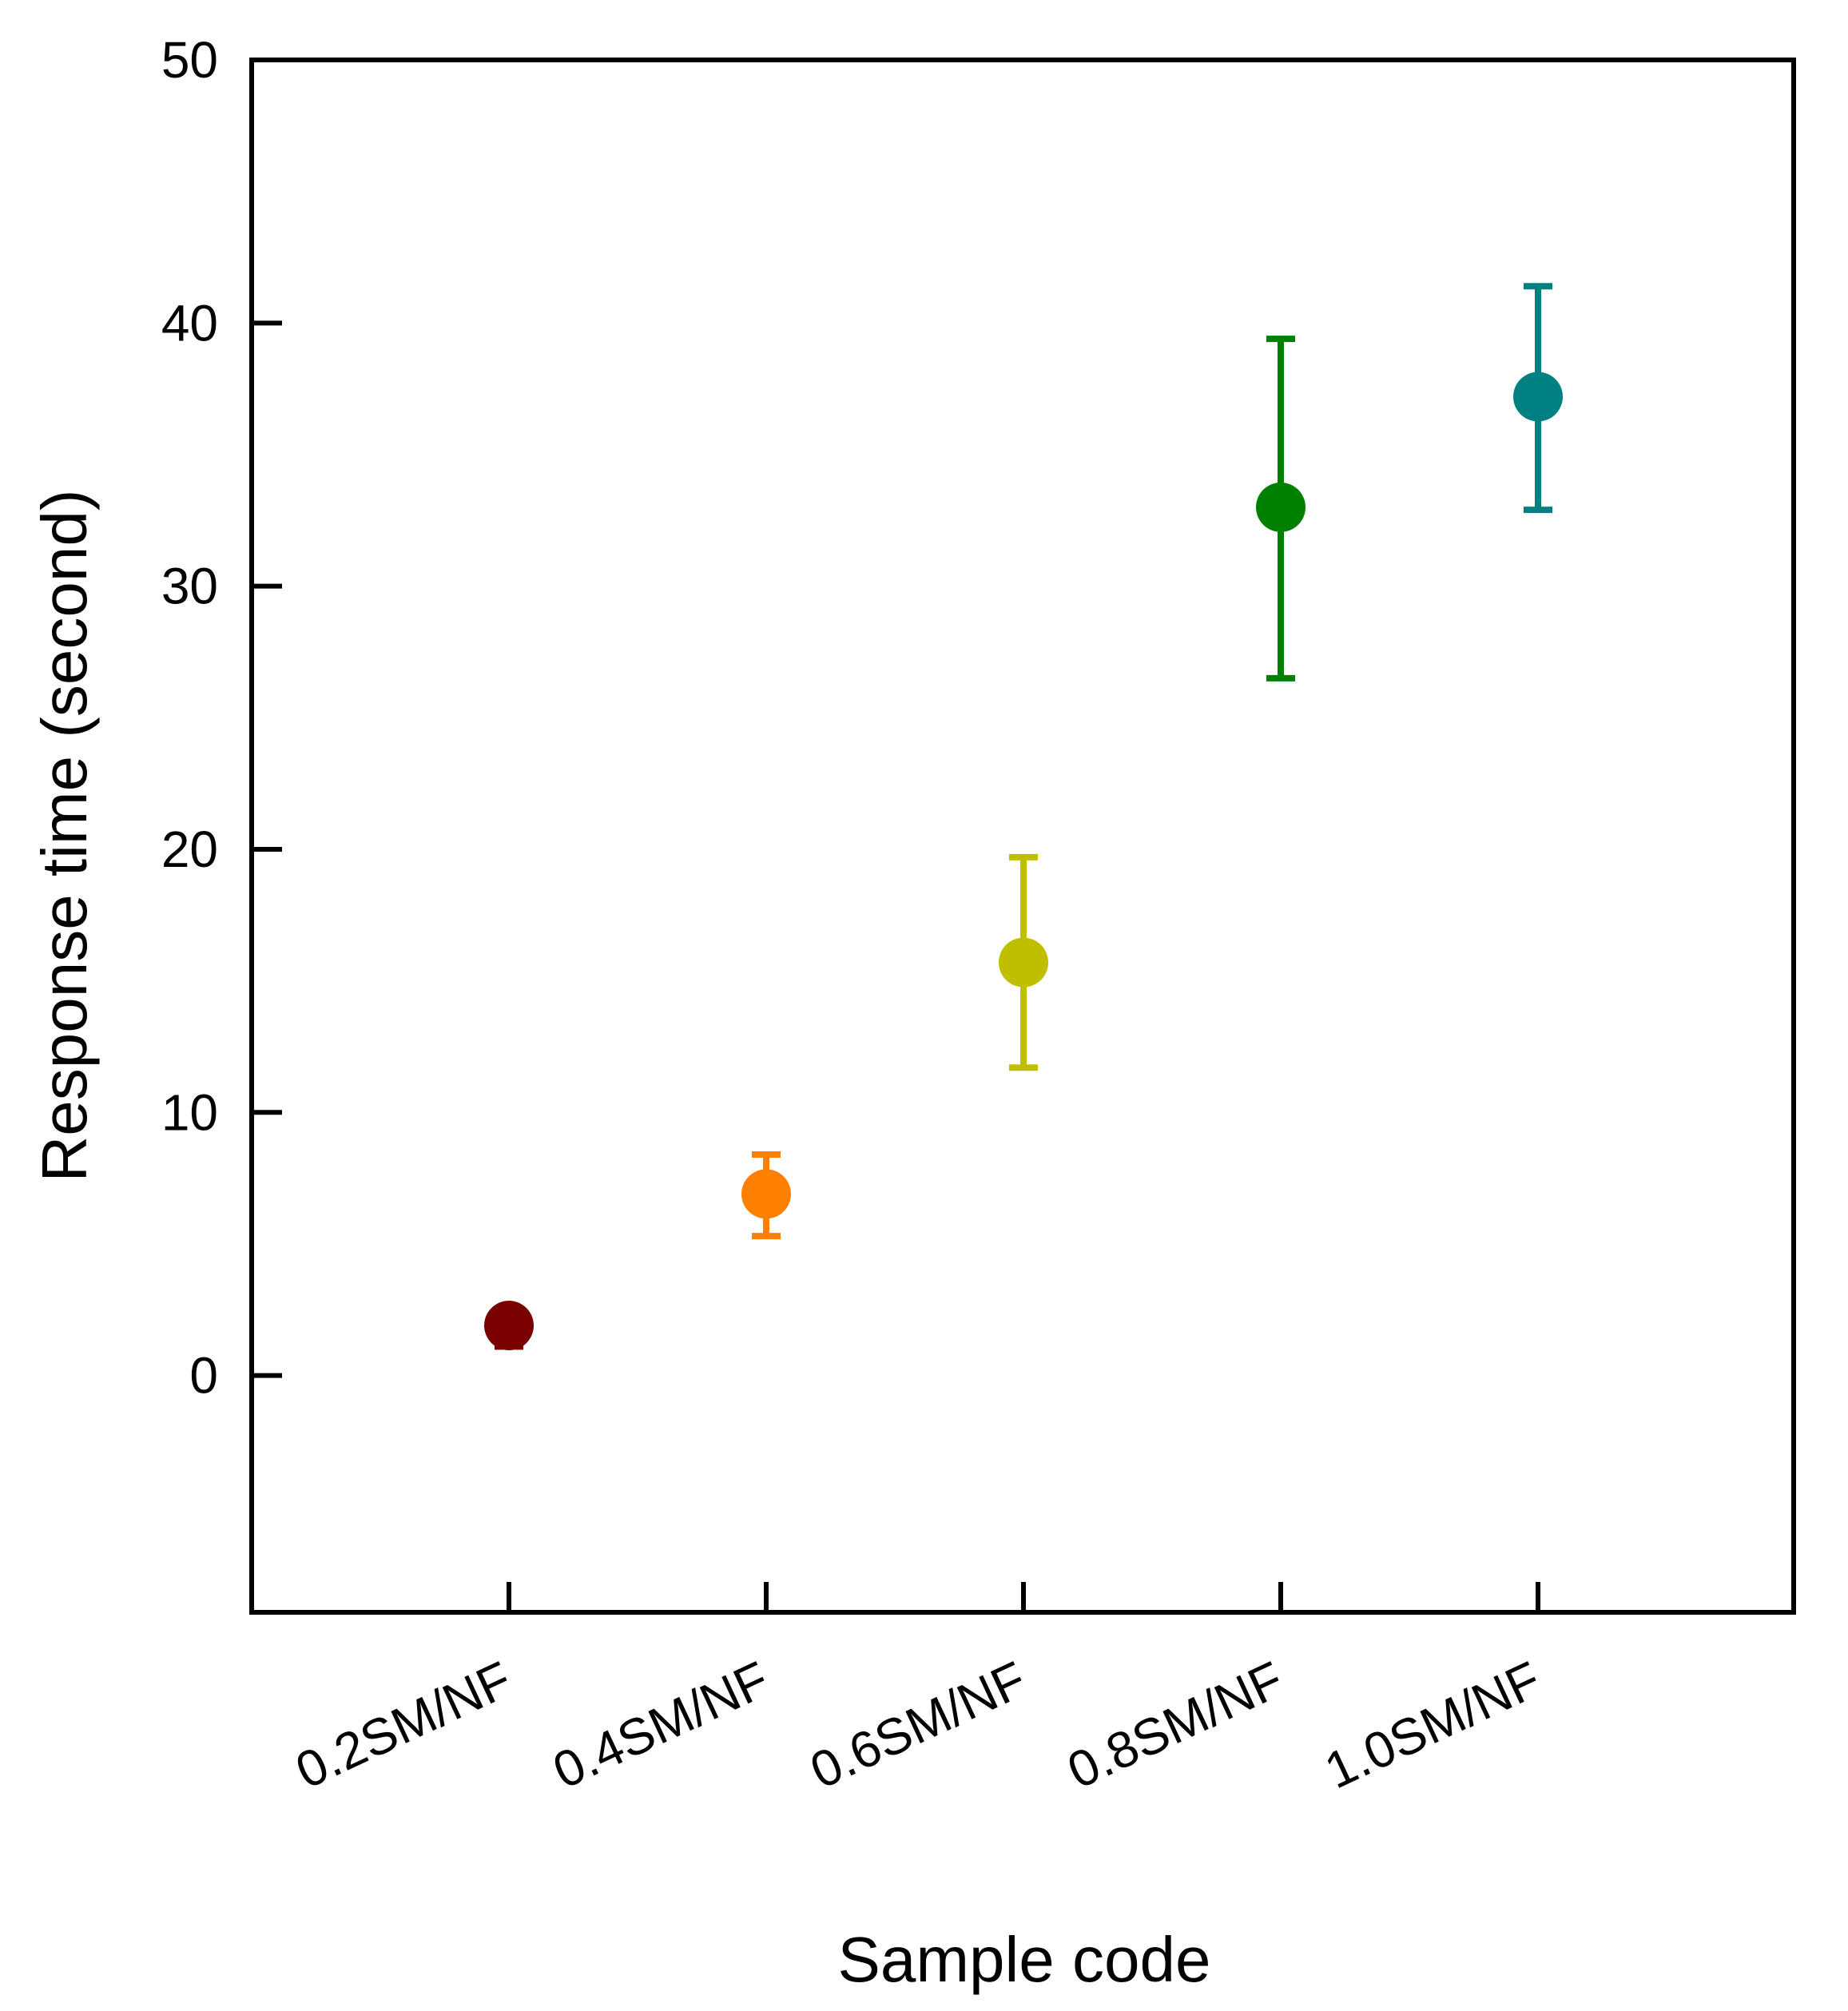 The width and height of the screenshot is (1848, 2011). What do you see at coordinates (403, 1724) in the screenshot?
I see `x-tick-label: 0.2SM/NF` at bounding box center [403, 1724].